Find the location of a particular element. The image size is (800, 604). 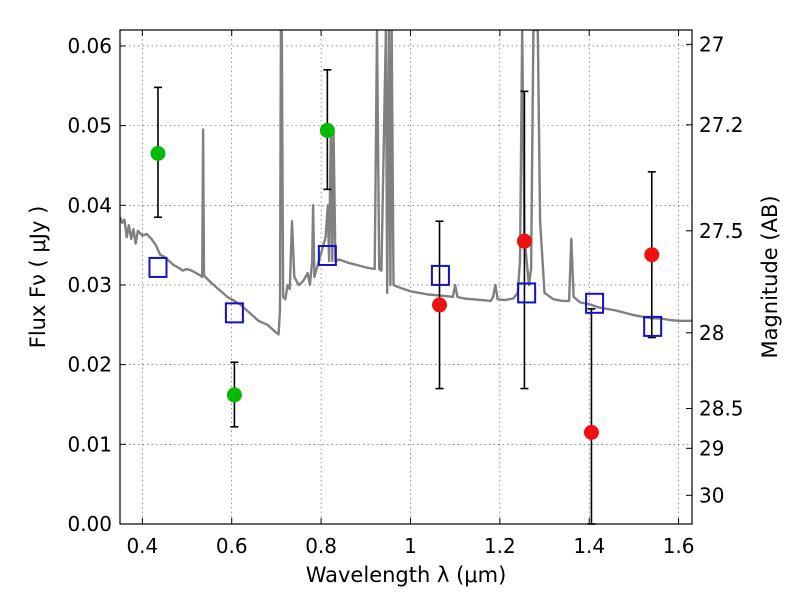

x-tick-label: 0.8 is located at coordinates (321, 546).